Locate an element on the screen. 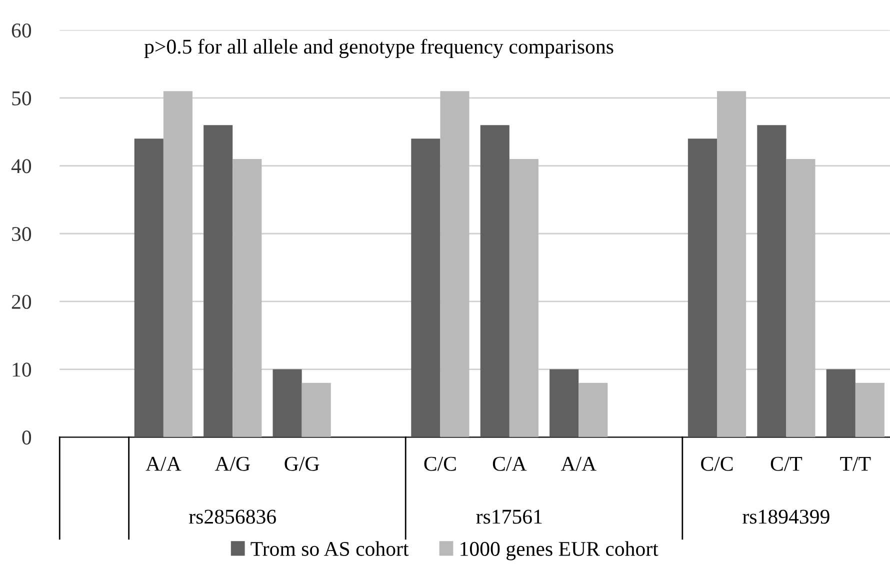  annotation: p>0.5 for all allele and genotype frequency comparisons is located at coordinates (379, 48).